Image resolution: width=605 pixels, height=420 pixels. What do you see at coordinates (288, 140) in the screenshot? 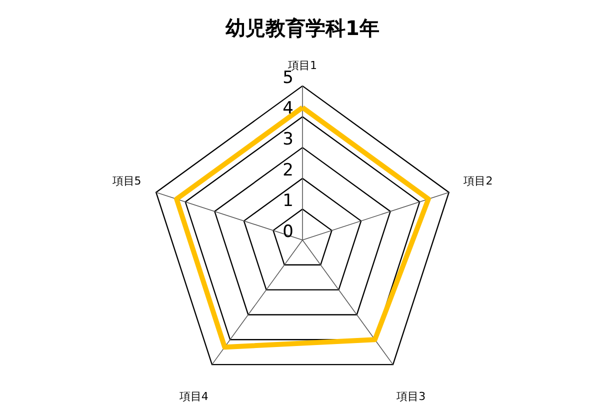
I see `y-tick-label: 3` at bounding box center [288, 140].